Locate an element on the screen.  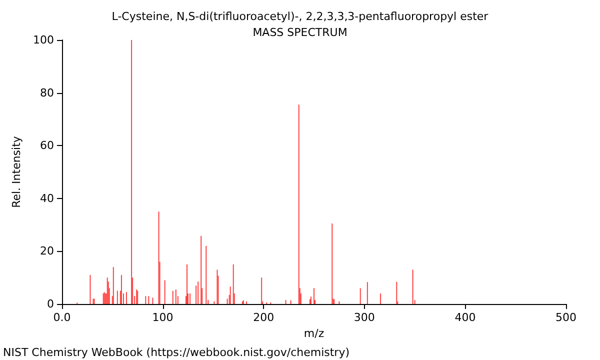
y-tick-label: 0 is located at coordinates (50, 304).